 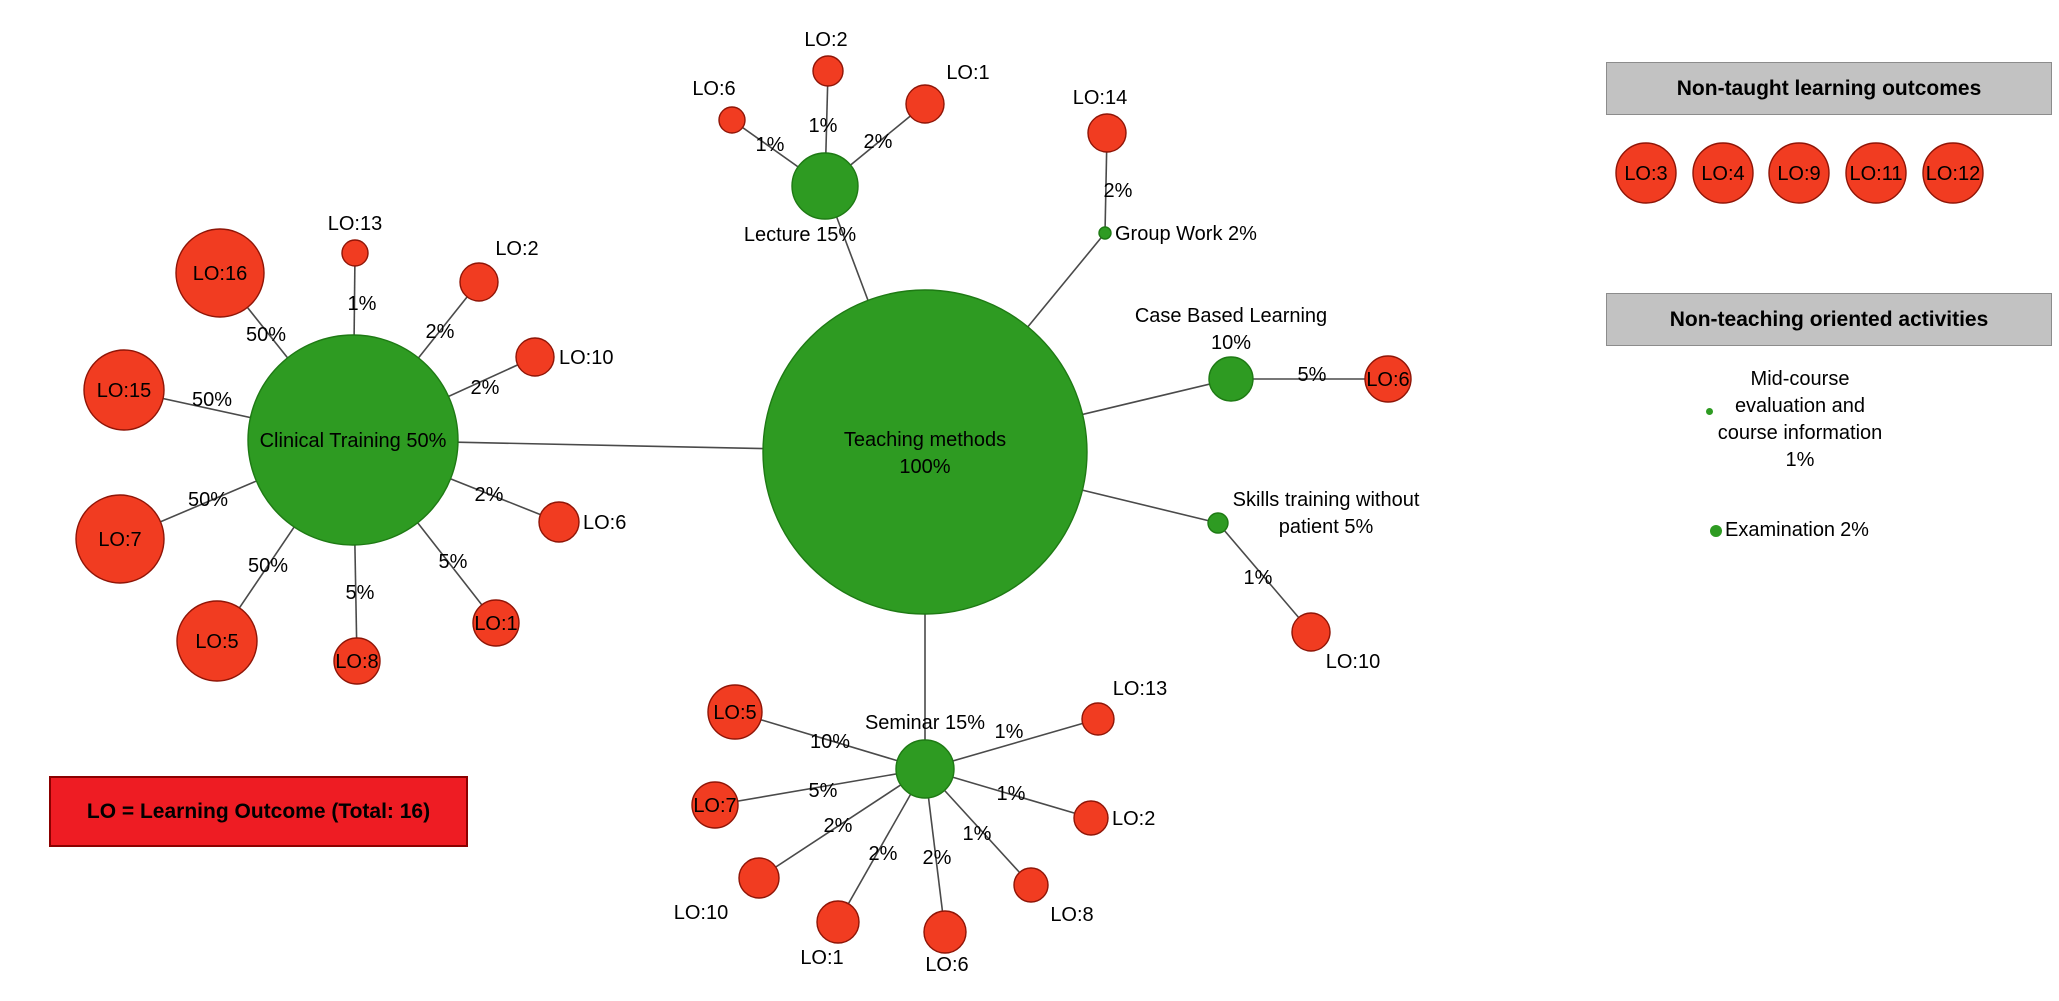 I want to click on label-ct_lo1: LO:1, so click(x=495, y=624).